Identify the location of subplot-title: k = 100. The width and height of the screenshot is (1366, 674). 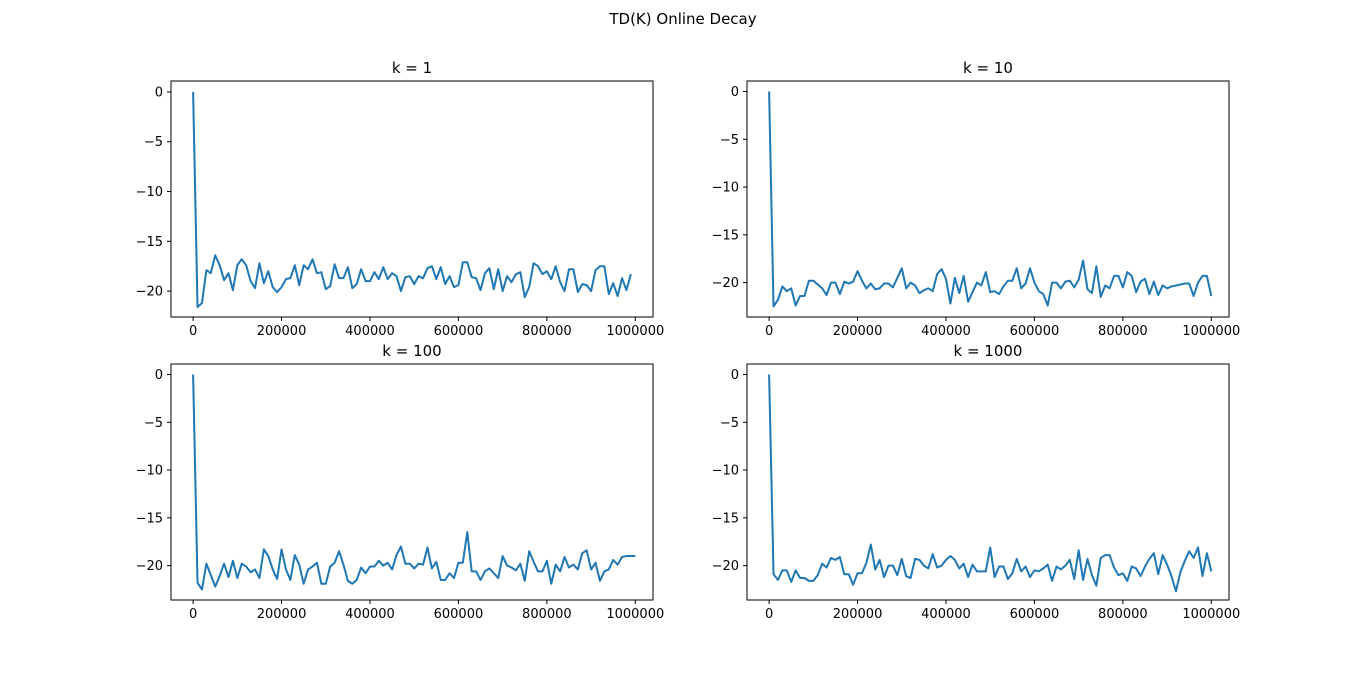
(411, 351).